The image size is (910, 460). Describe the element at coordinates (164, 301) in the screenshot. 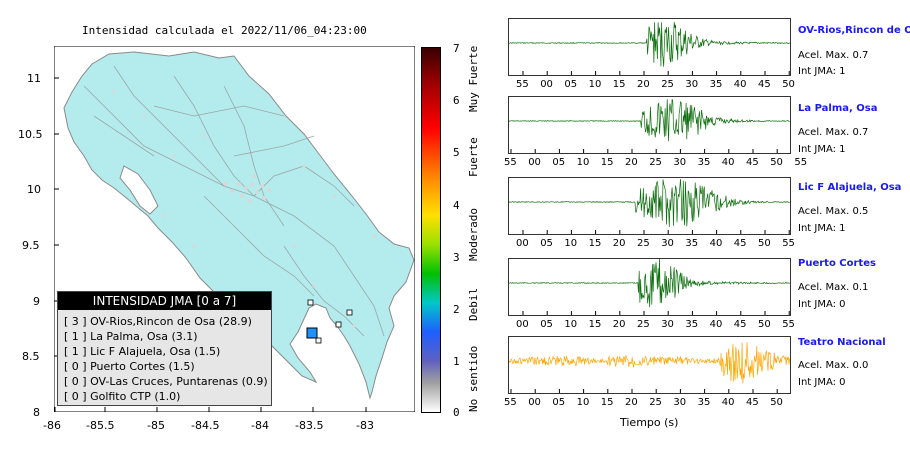

I see `legend-title: INTENSIDAD JMA [0 a 7]` at that location.